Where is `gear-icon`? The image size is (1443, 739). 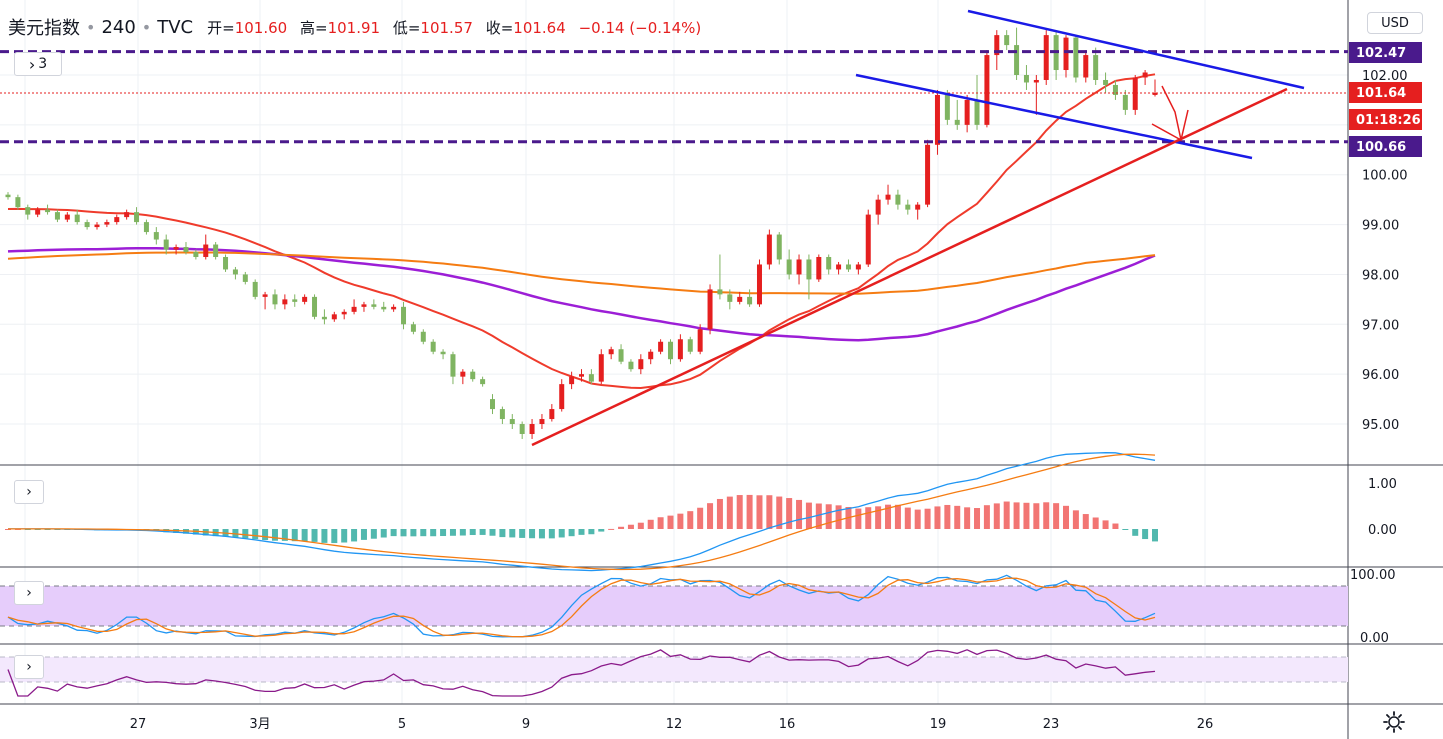 gear-icon is located at coordinates (1394, 722).